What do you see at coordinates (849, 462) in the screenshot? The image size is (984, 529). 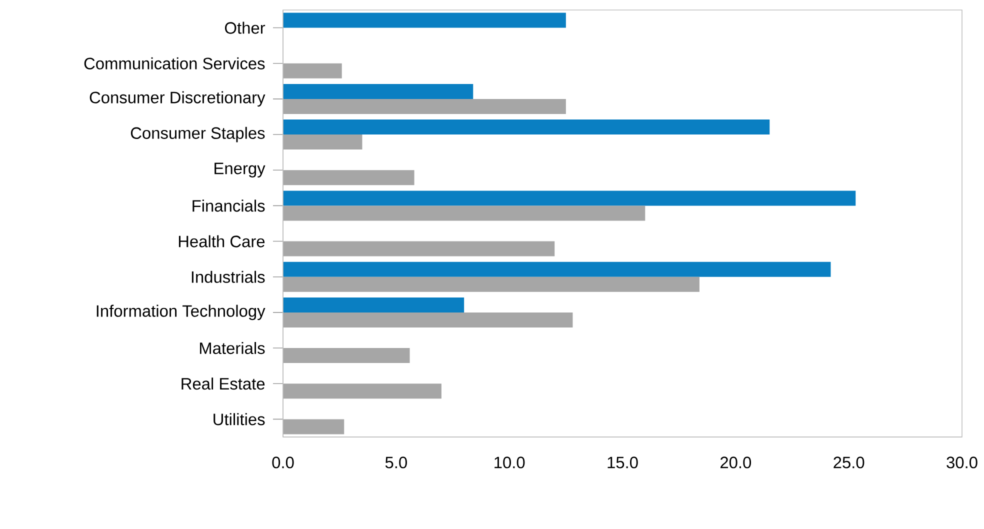 I see `x-tick-label: 25.0` at bounding box center [849, 462].